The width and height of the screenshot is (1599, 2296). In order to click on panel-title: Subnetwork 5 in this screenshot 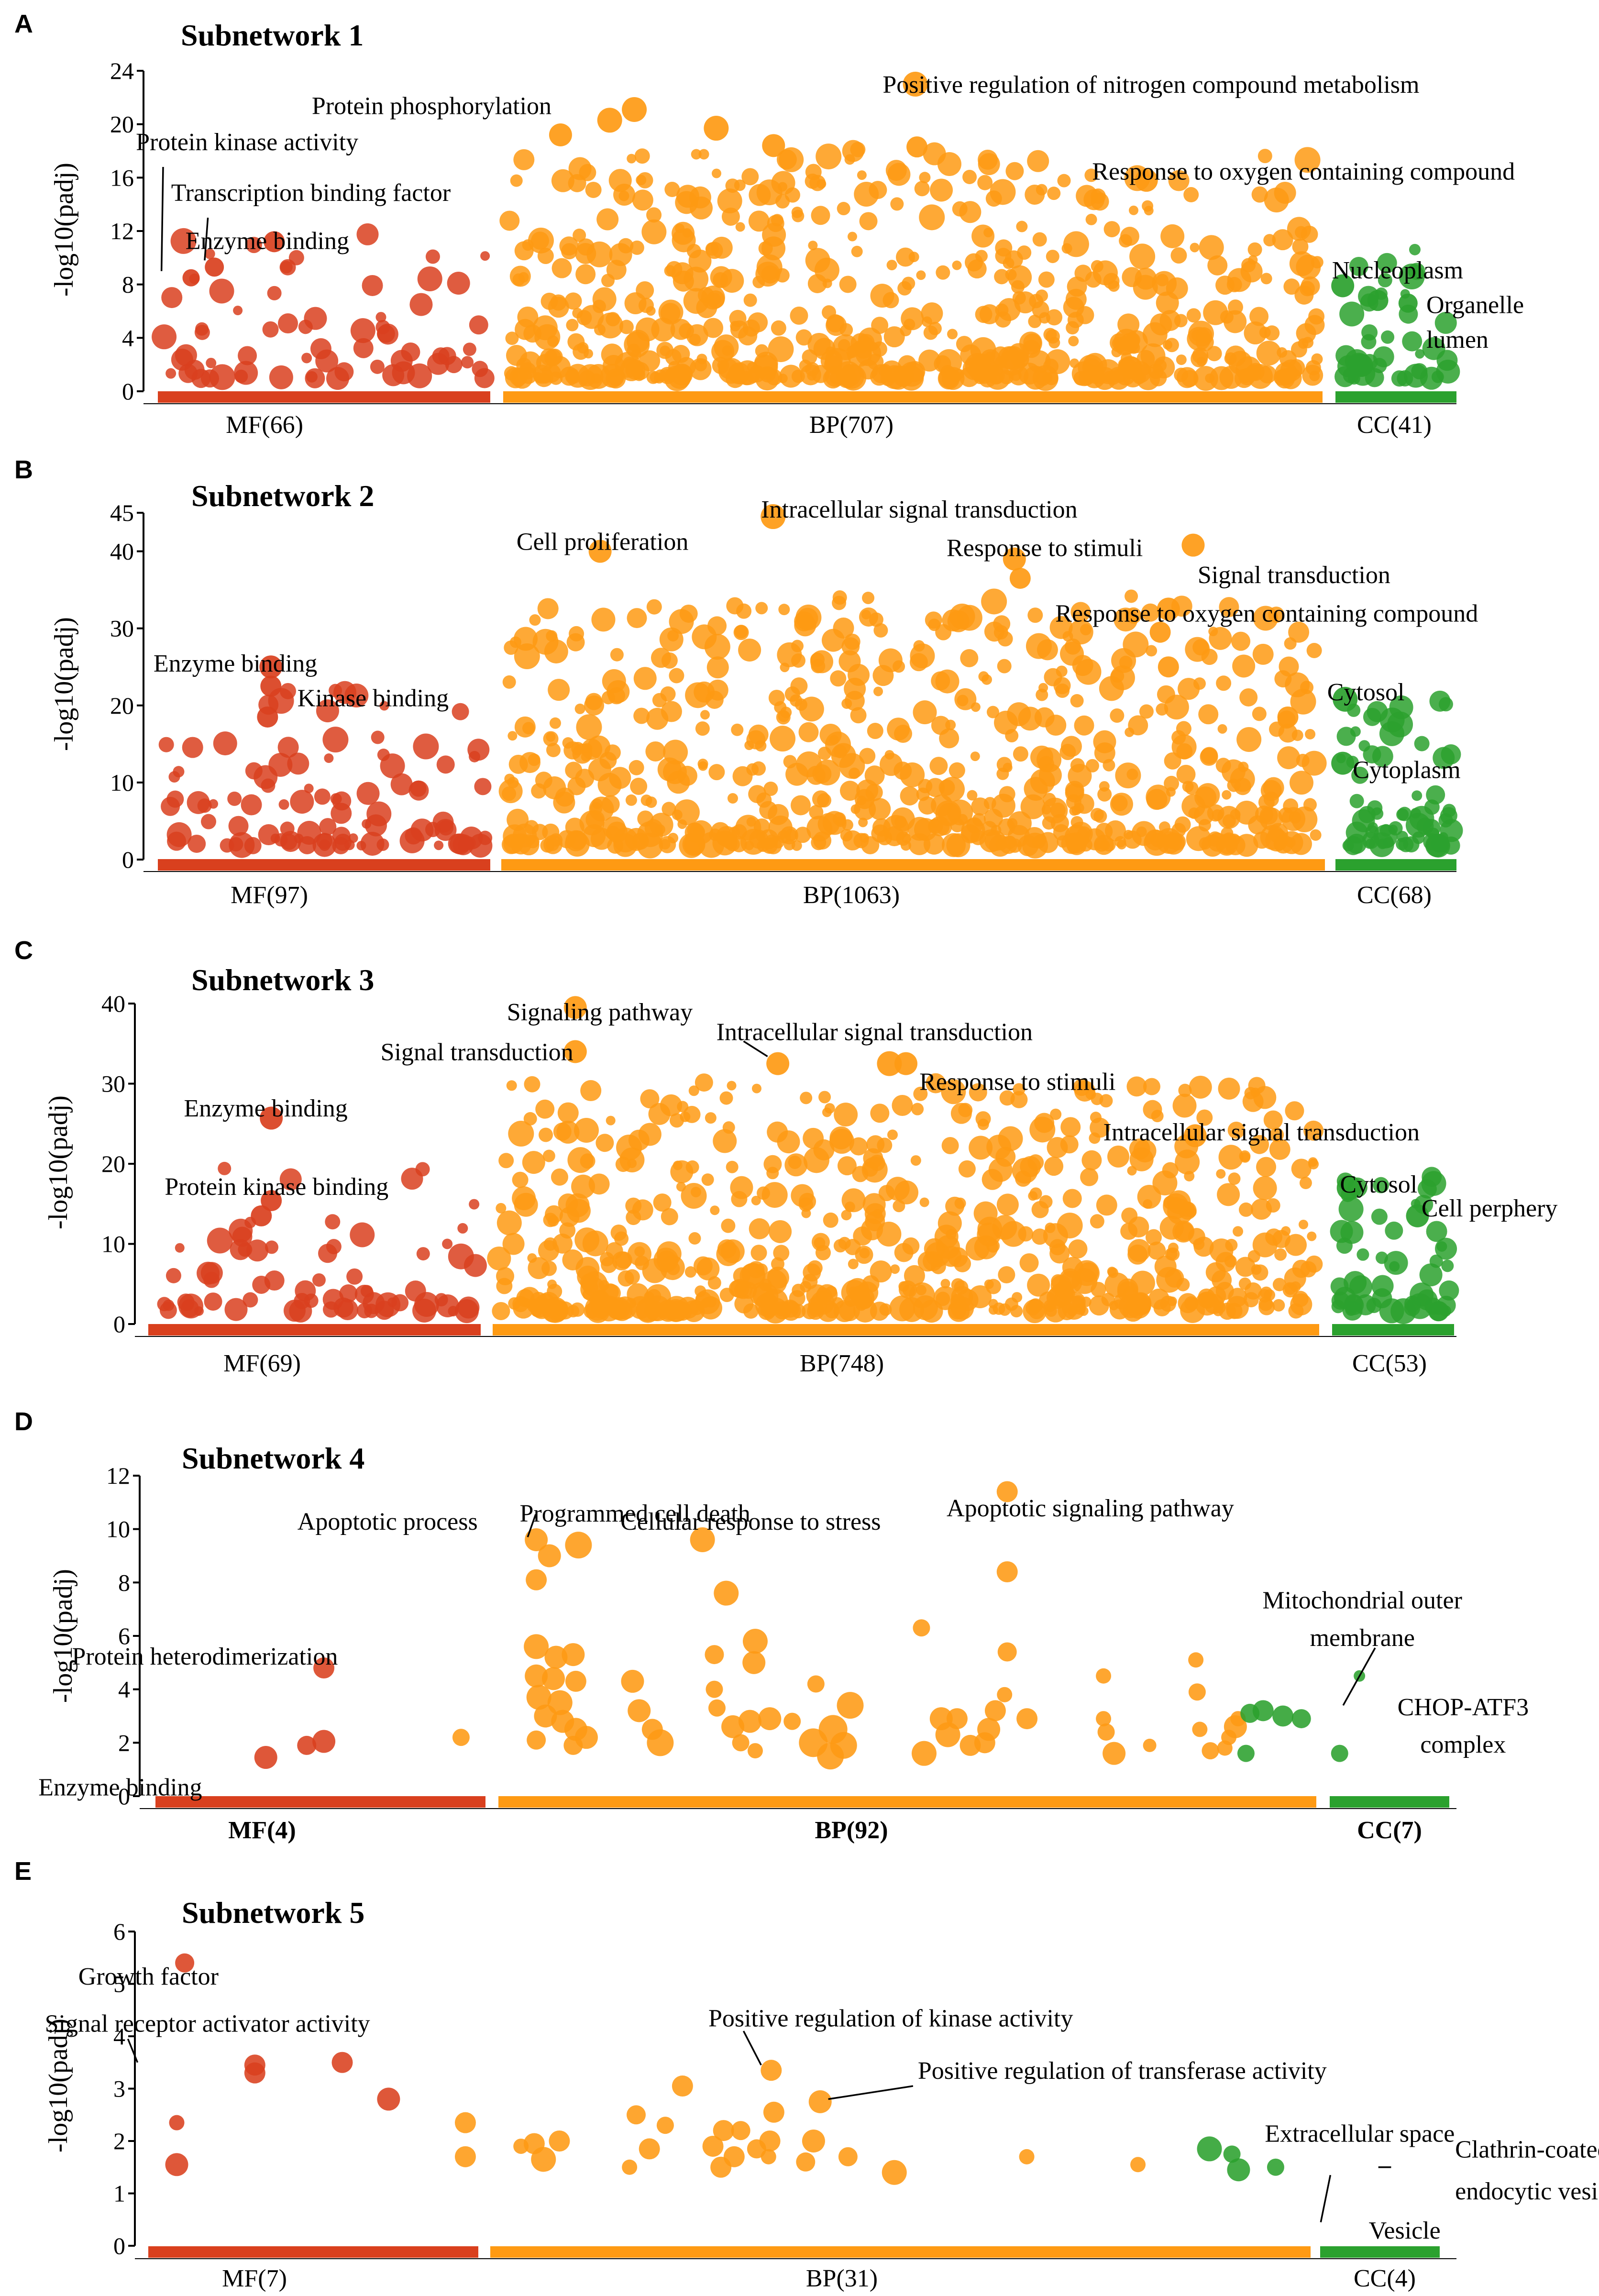, I will do `click(273, 1913)`.